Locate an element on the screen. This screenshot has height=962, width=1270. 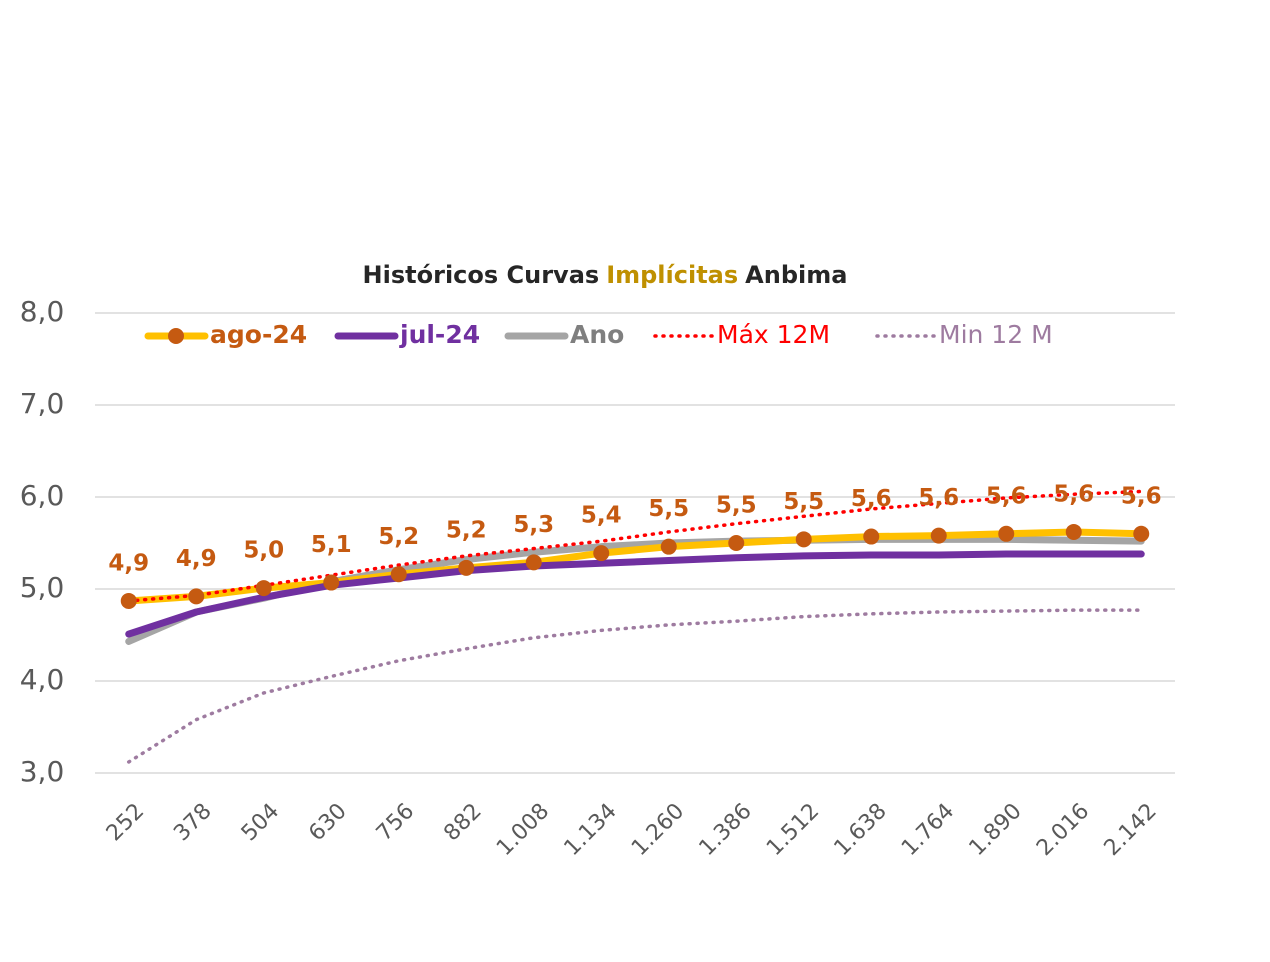
y-tick-label: 3,0 is located at coordinates (42, 771).